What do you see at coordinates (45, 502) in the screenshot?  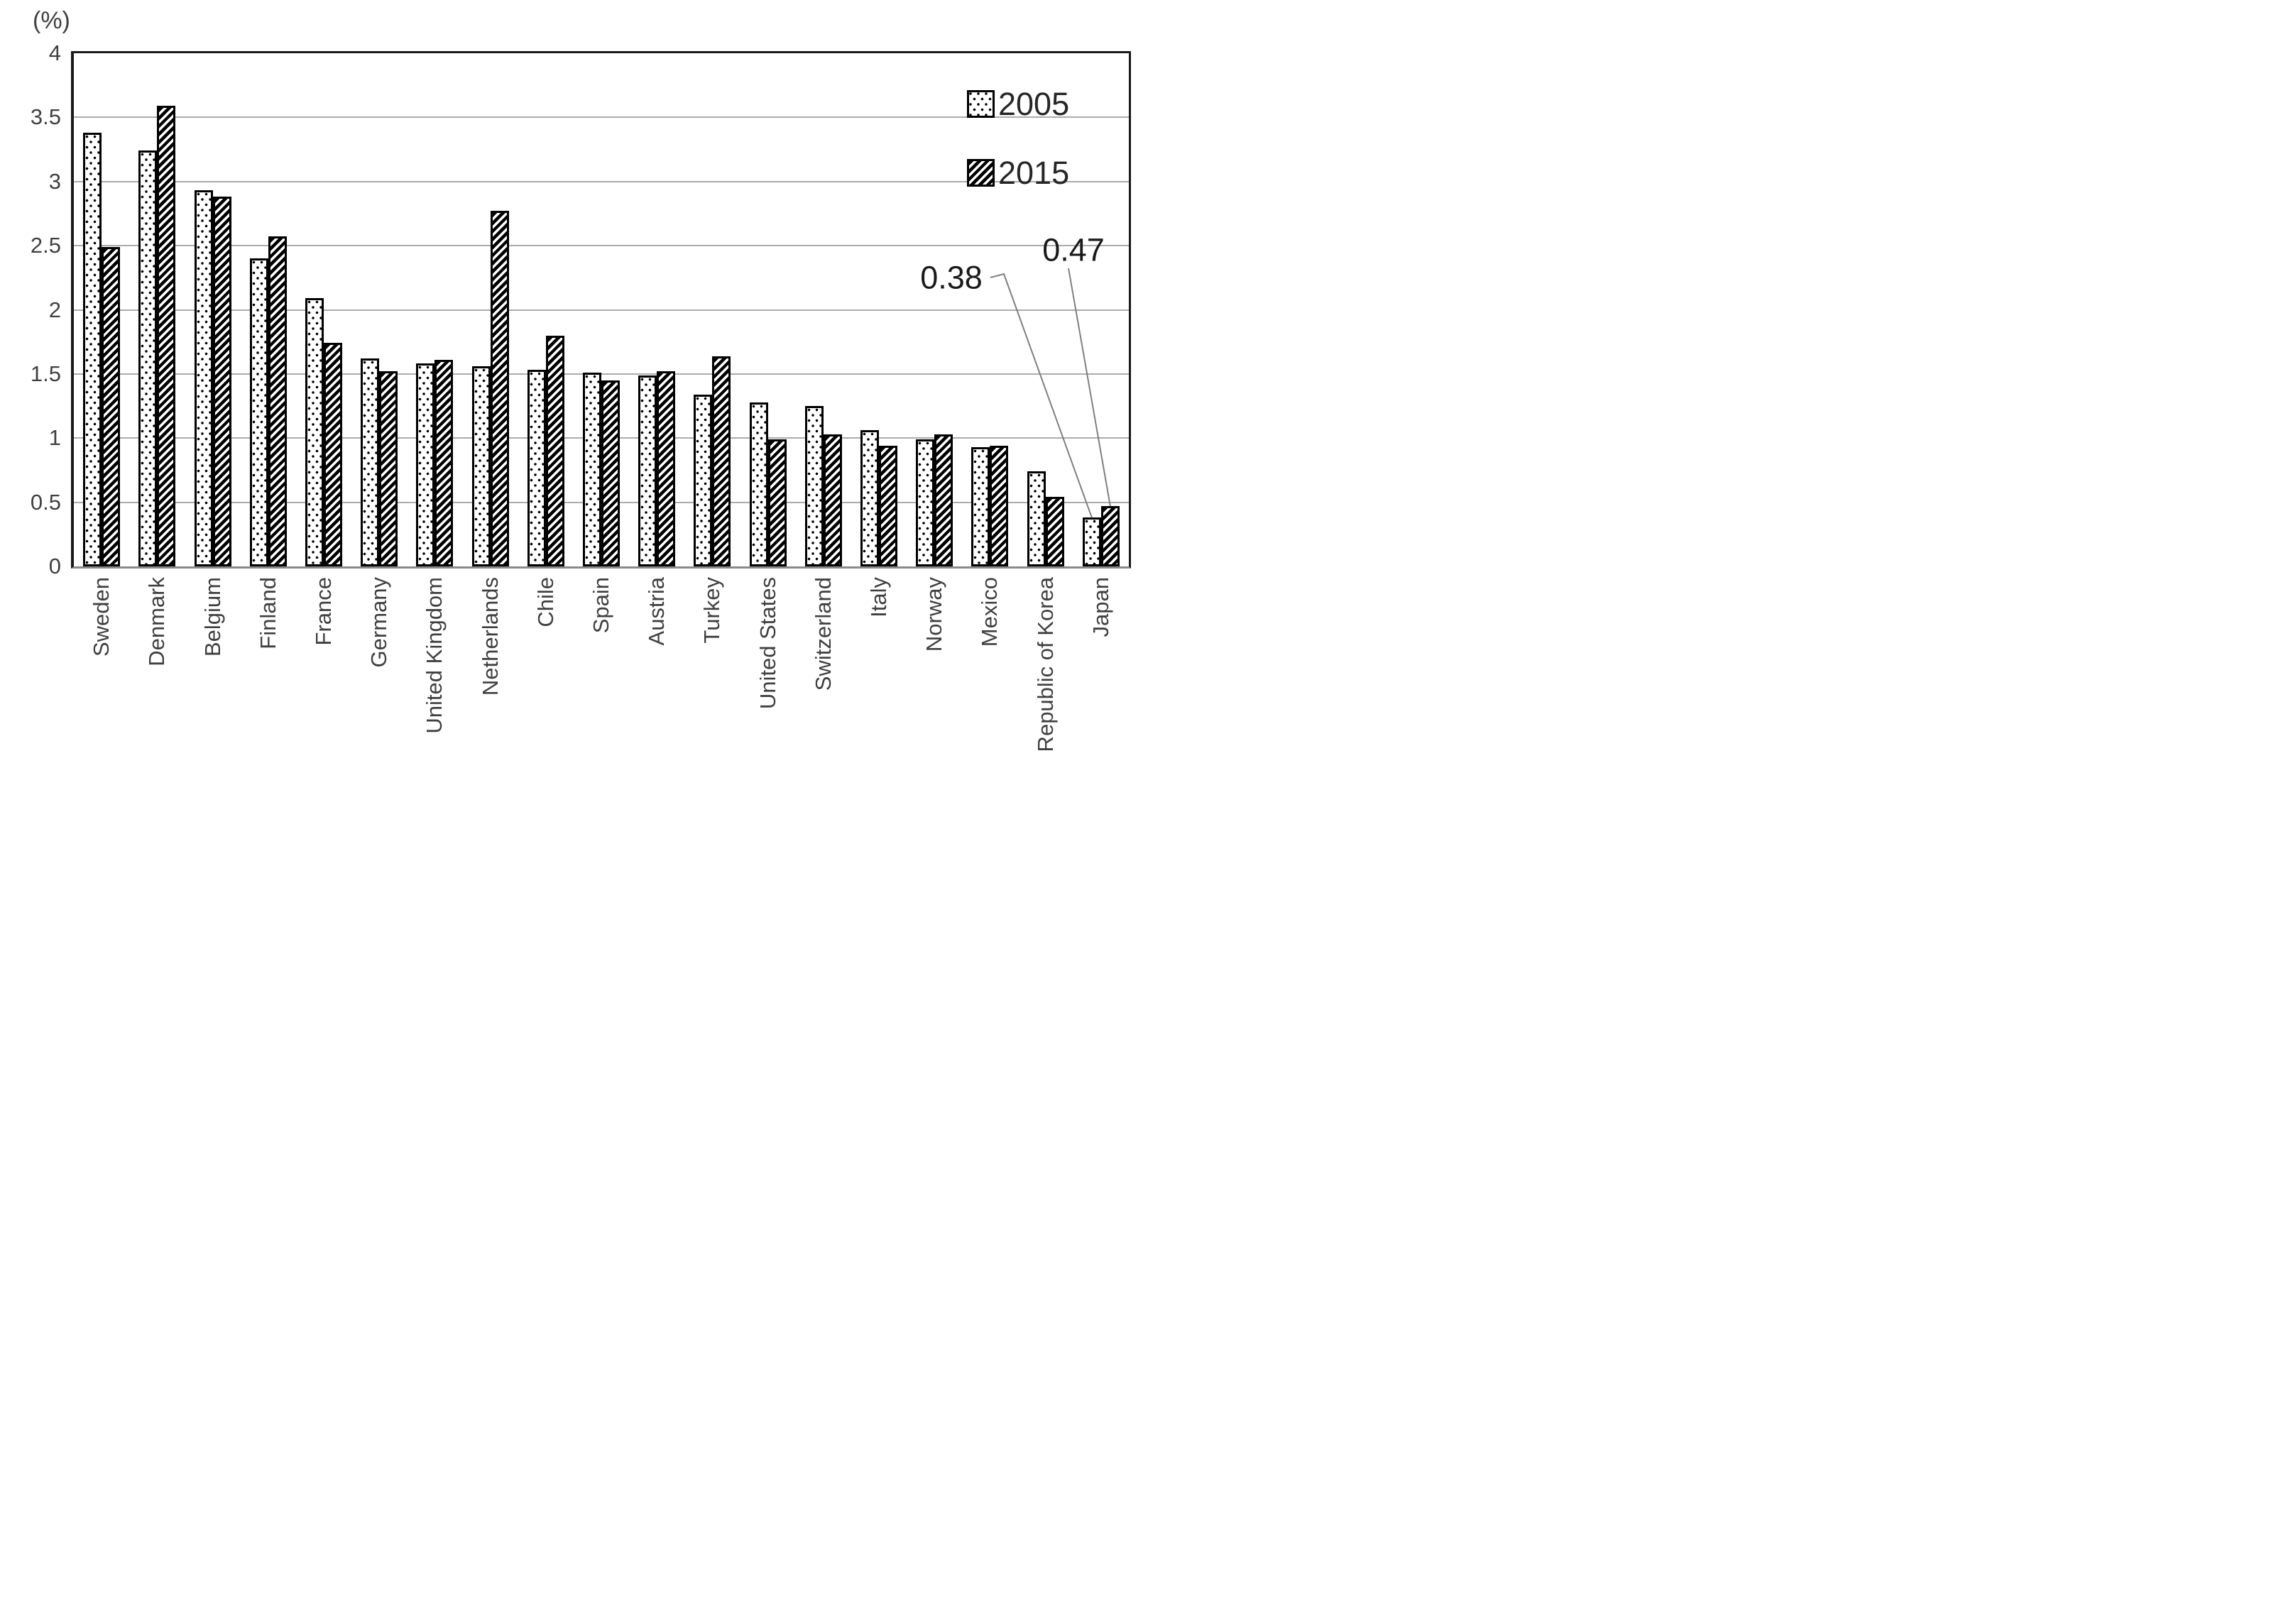 I see `y-tick-label-0.5: 0.5` at bounding box center [45, 502].